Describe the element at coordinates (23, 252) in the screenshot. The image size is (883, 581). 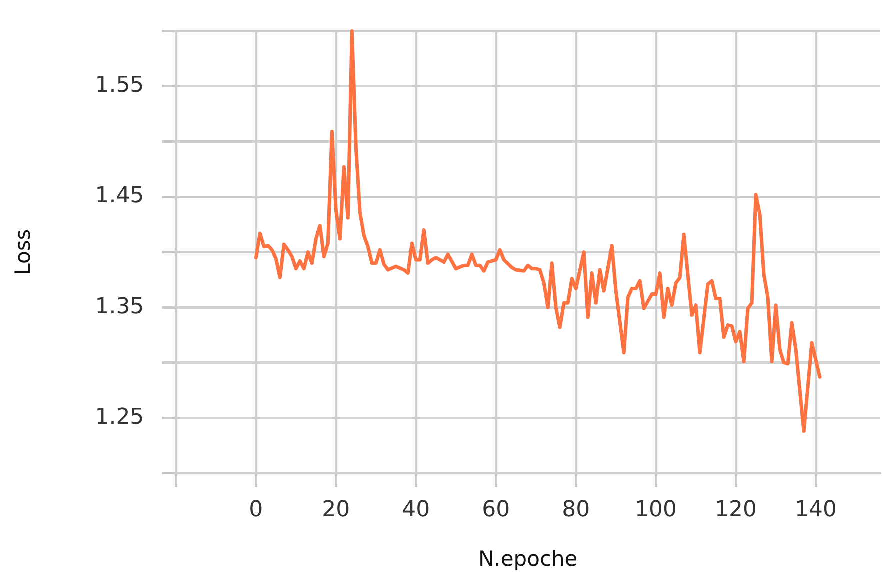
I see `y-axis-title: Loss` at that location.